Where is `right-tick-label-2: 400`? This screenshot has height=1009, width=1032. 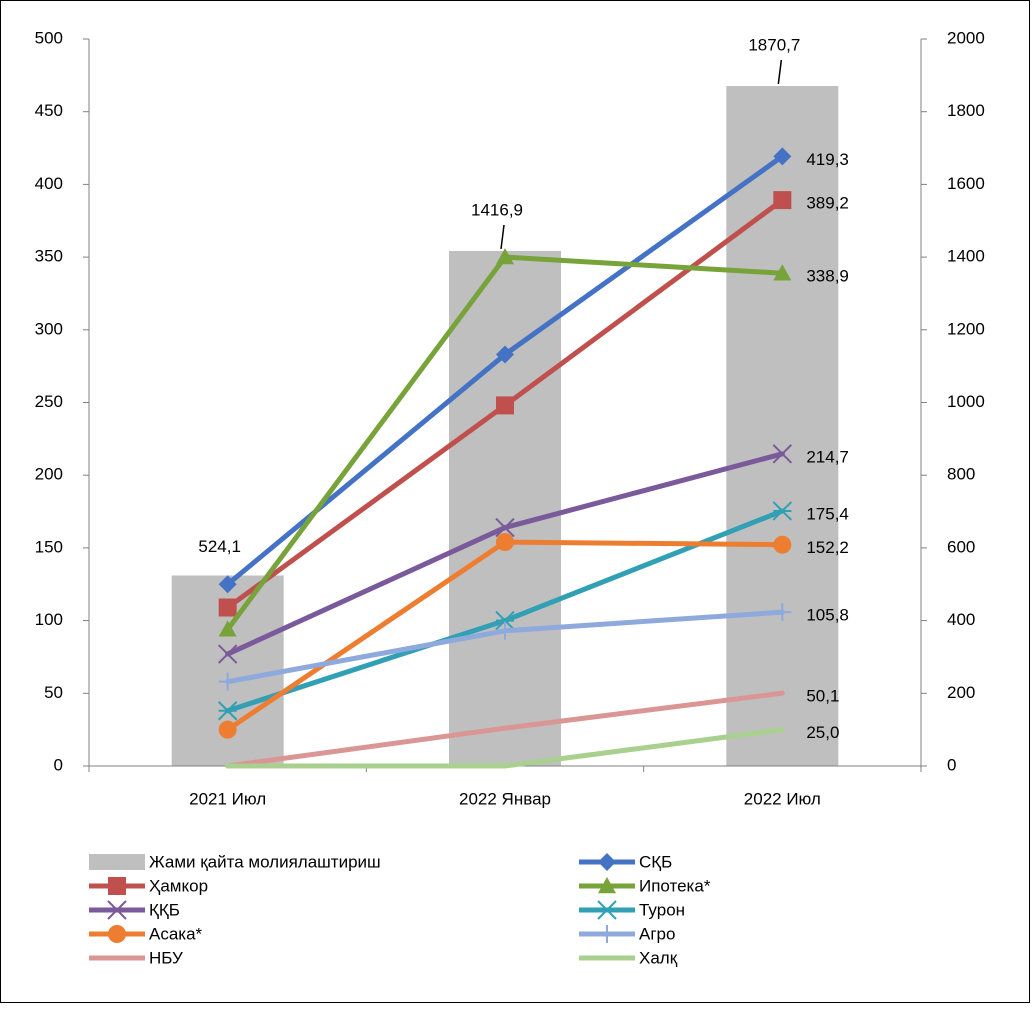
right-tick-label-2: 400 is located at coordinates (961, 619).